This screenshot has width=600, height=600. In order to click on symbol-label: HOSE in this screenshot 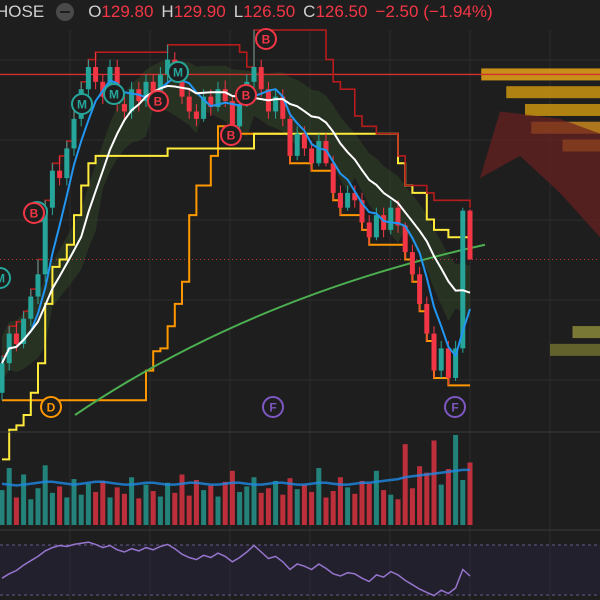, I will do `click(22, 11)`.